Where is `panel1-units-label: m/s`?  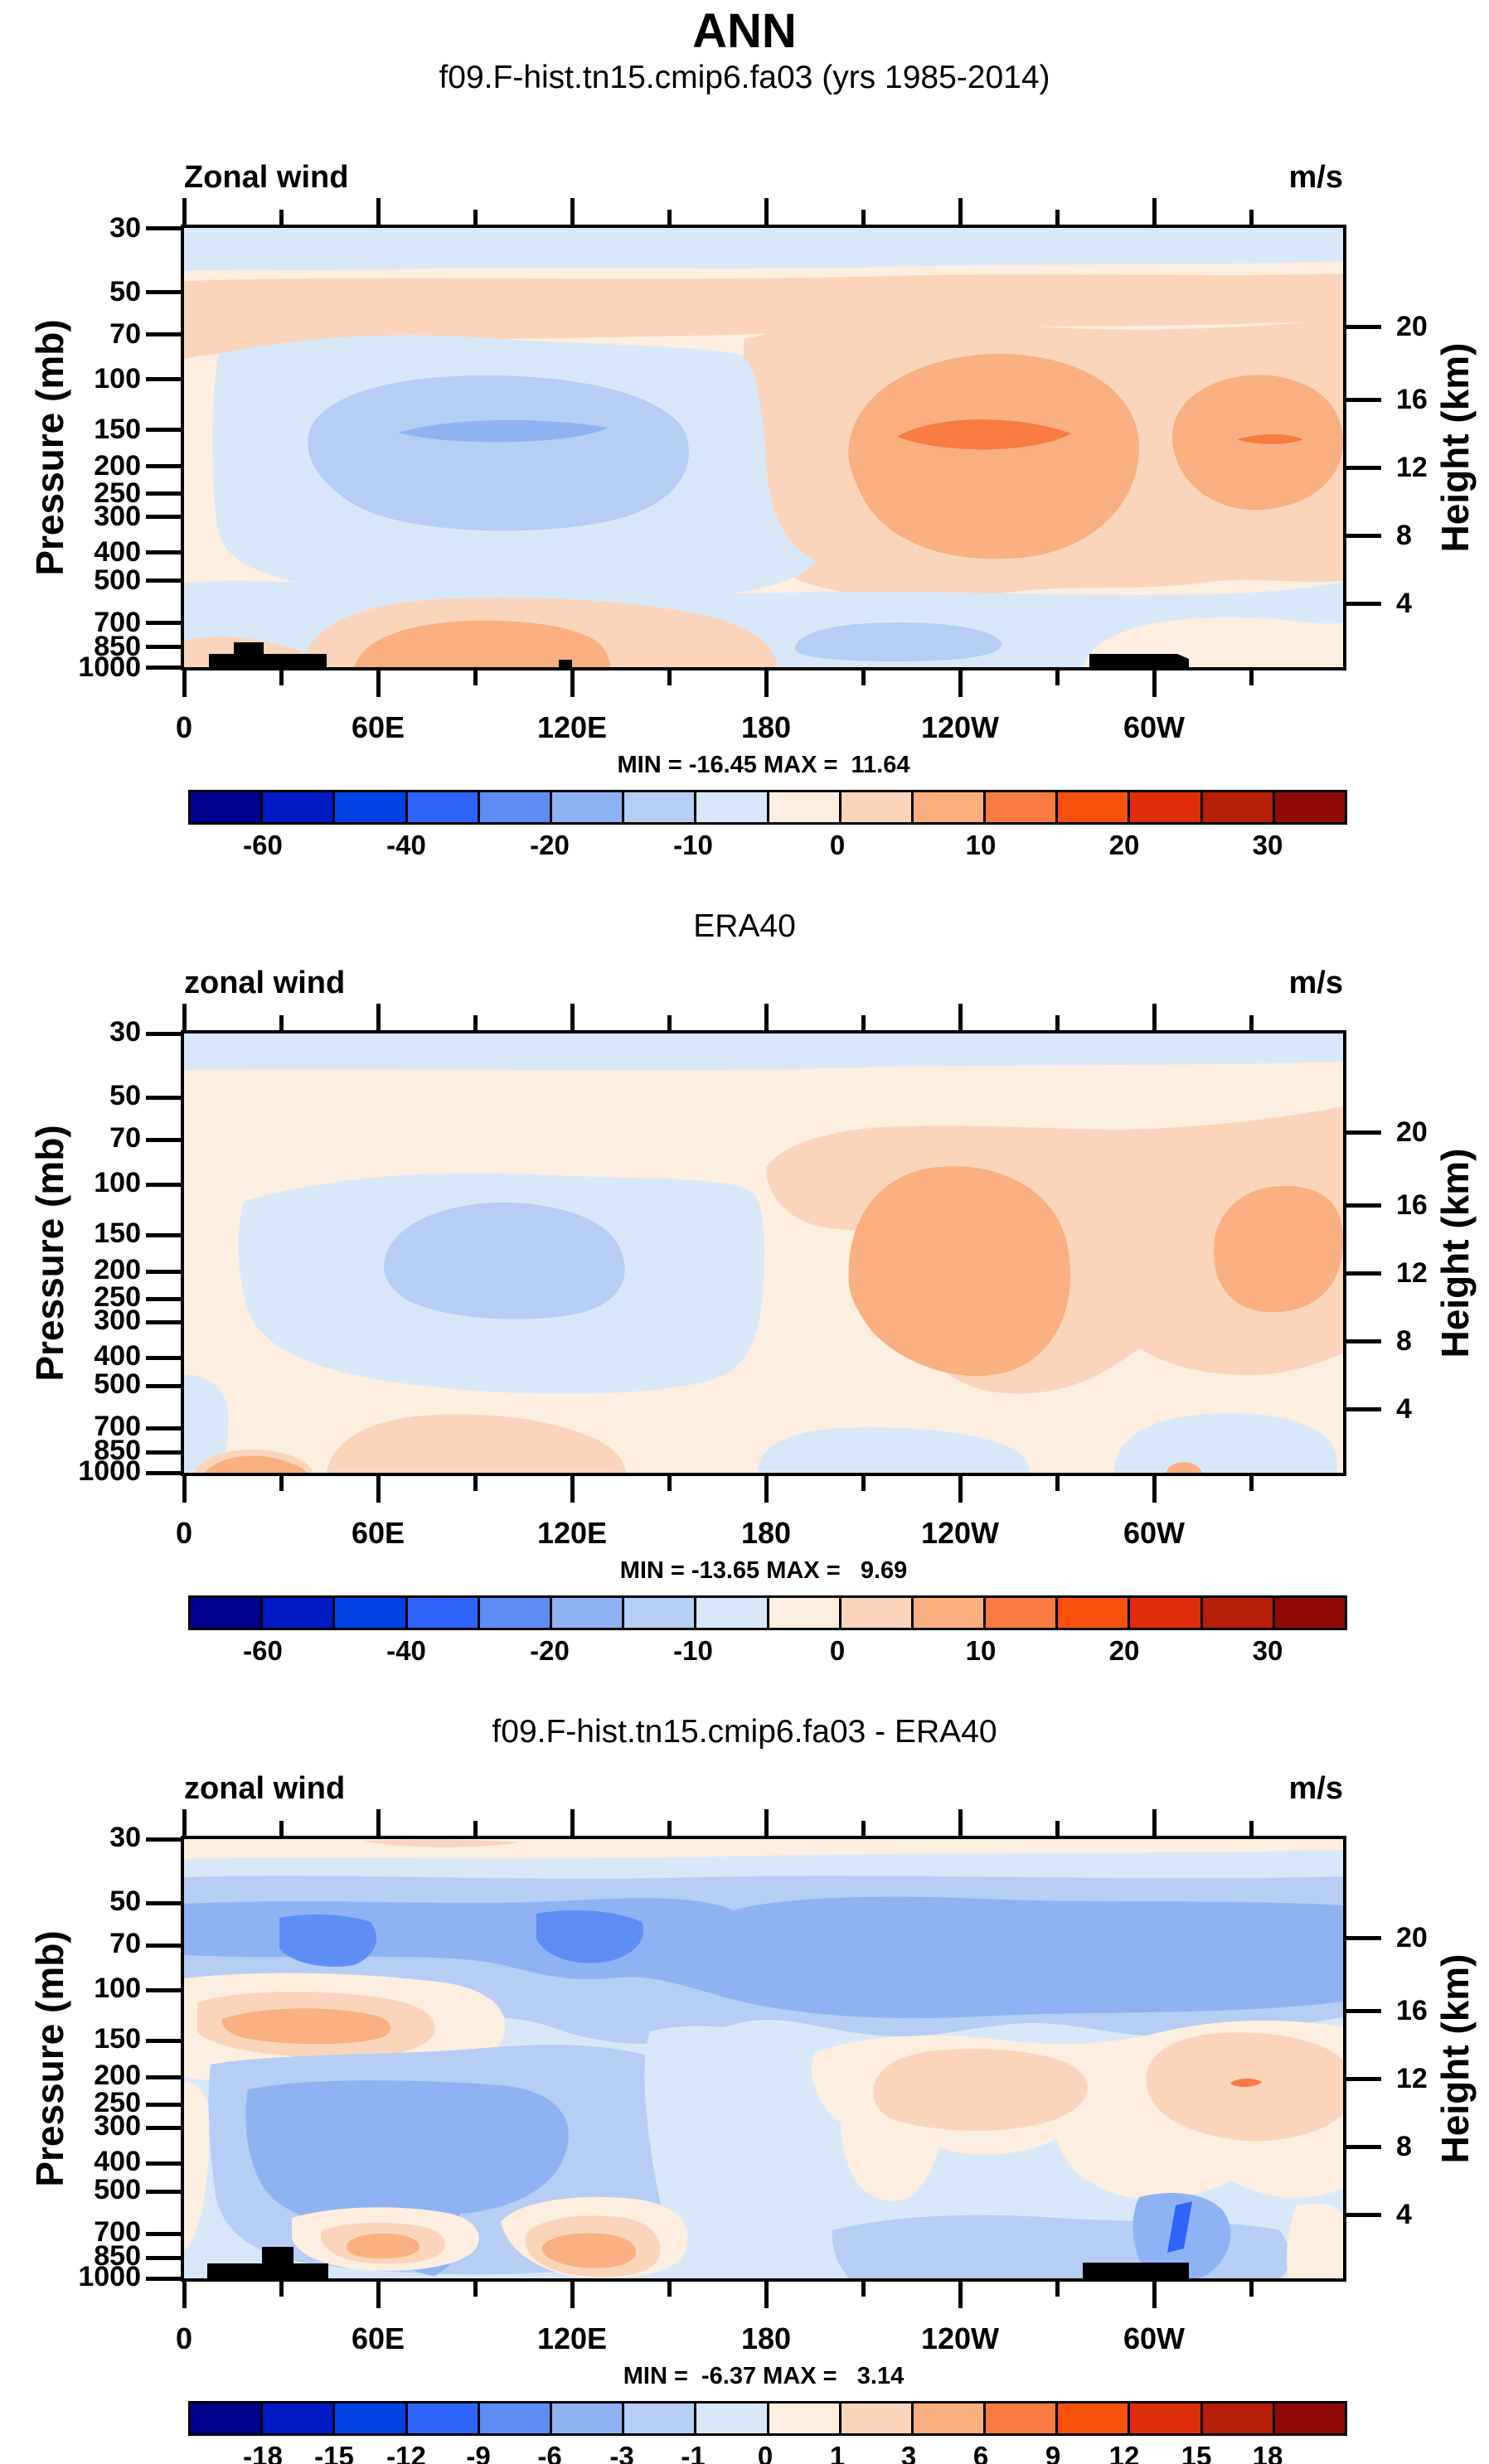 panel1-units-label: m/s is located at coordinates (1315, 177).